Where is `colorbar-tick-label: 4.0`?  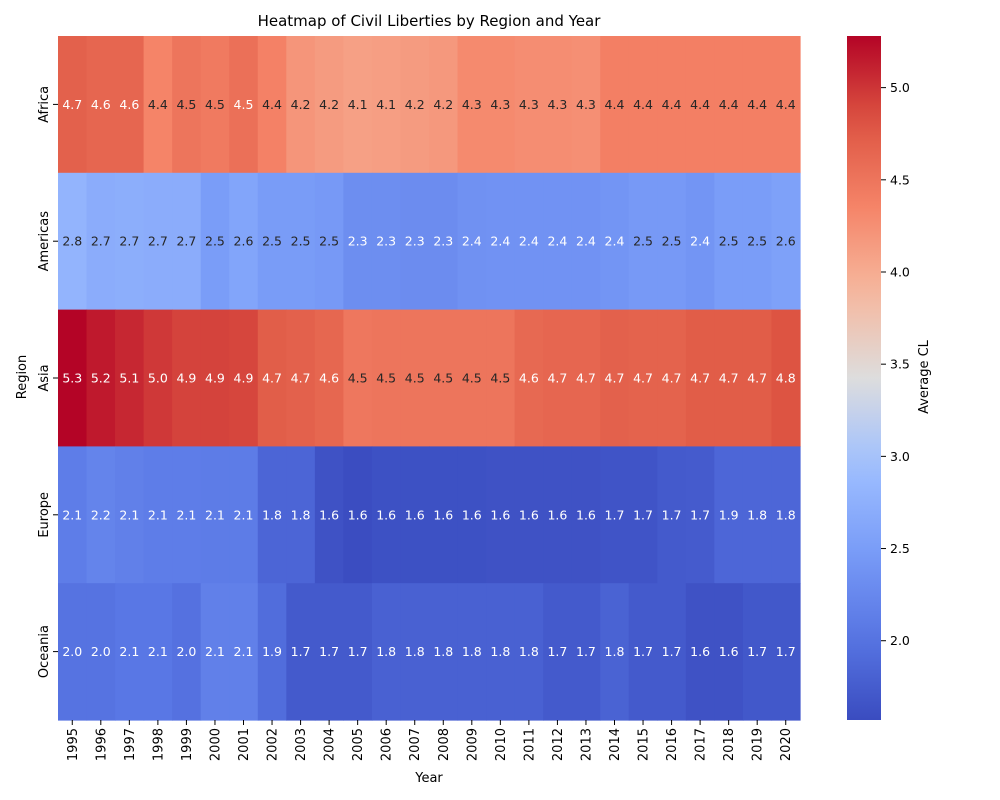 colorbar-tick-label: 4.0 is located at coordinates (900, 271).